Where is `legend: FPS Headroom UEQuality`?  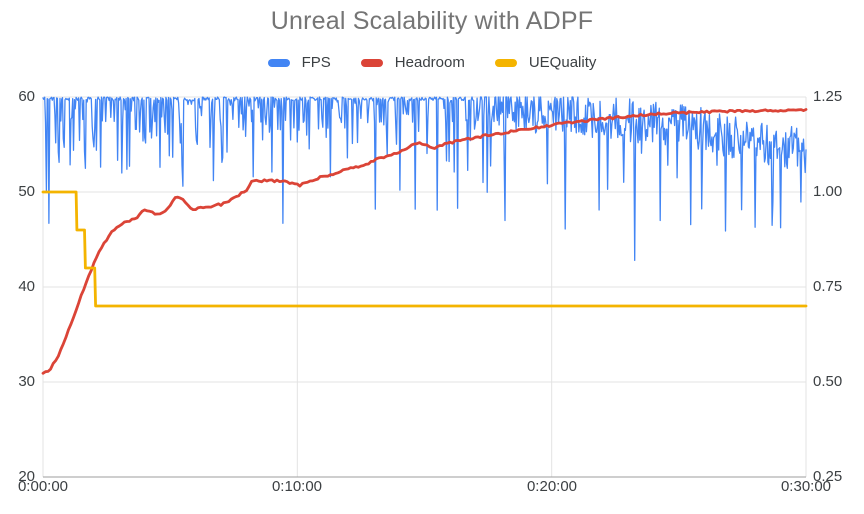
legend: FPS Headroom UEQuality is located at coordinates (432, 62).